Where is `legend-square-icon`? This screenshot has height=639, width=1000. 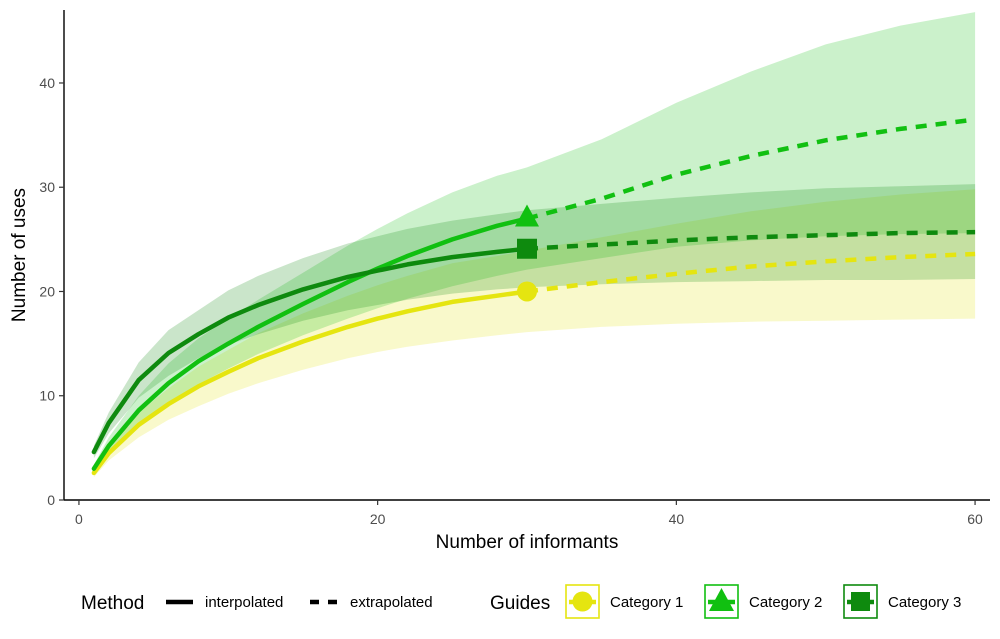 legend-square-icon is located at coordinates (860, 601).